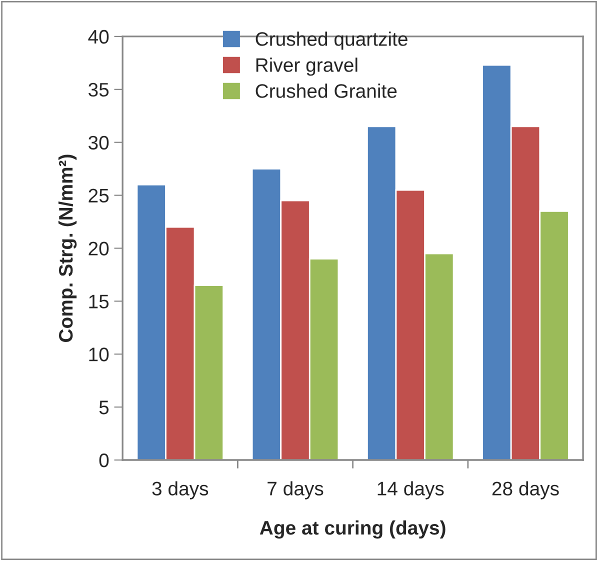  What do you see at coordinates (98, 195) in the screenshot?
I see `y-tick-label: 25` at bounding box center [98, 195].